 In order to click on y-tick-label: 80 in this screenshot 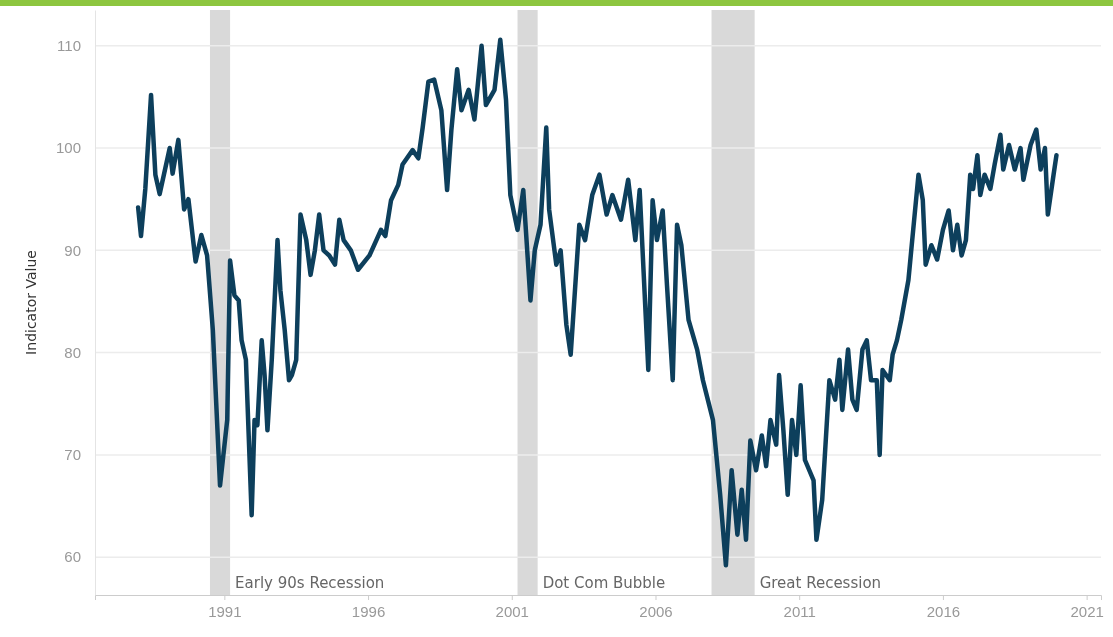, I will do `click(72, 352)`.